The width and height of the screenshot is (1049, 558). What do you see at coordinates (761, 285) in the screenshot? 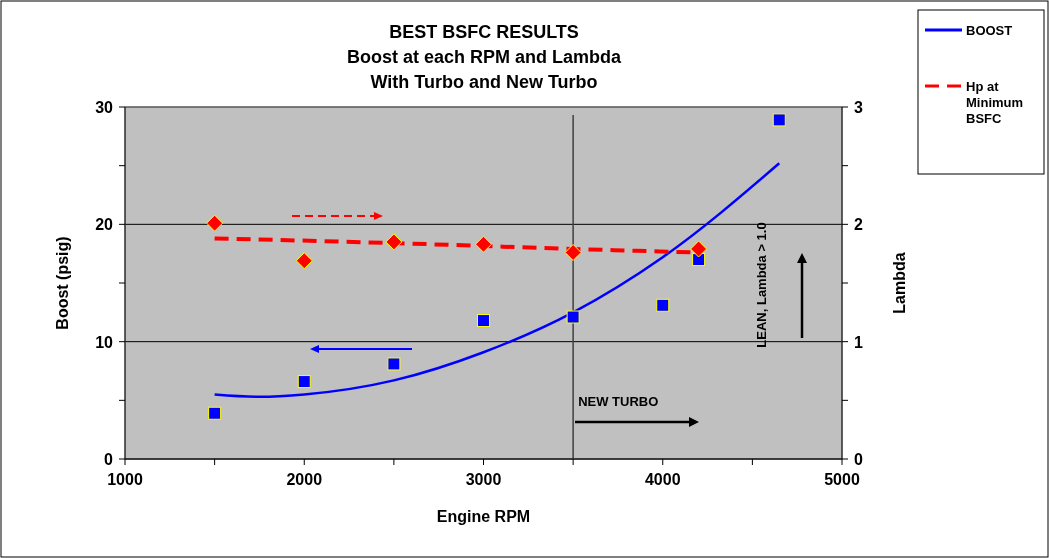
I see `annotation: LEAN, Lambda > 1.0` at bounding box center [761, 285].